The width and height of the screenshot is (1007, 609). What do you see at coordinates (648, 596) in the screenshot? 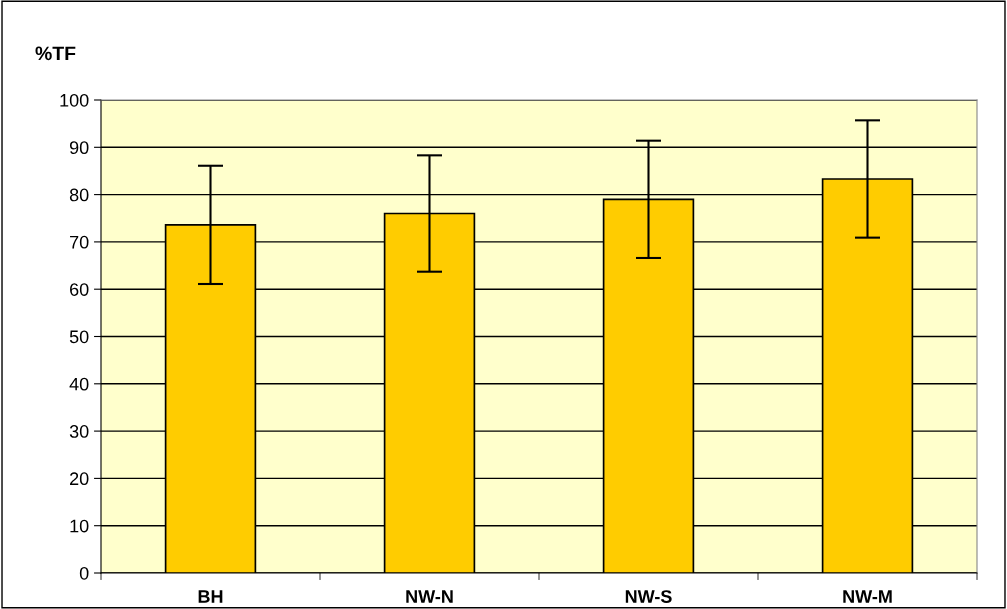
I see `x-tick-label: NW-S` at bounding box center [648, 596].